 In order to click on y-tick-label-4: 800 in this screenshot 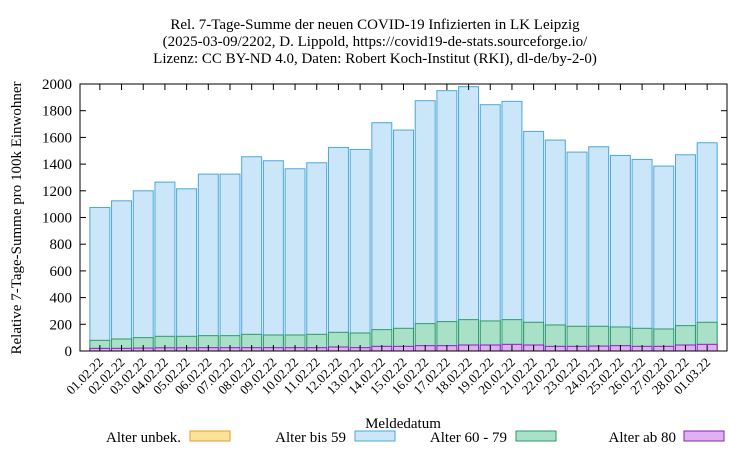, I will do `click(61, 245)`.